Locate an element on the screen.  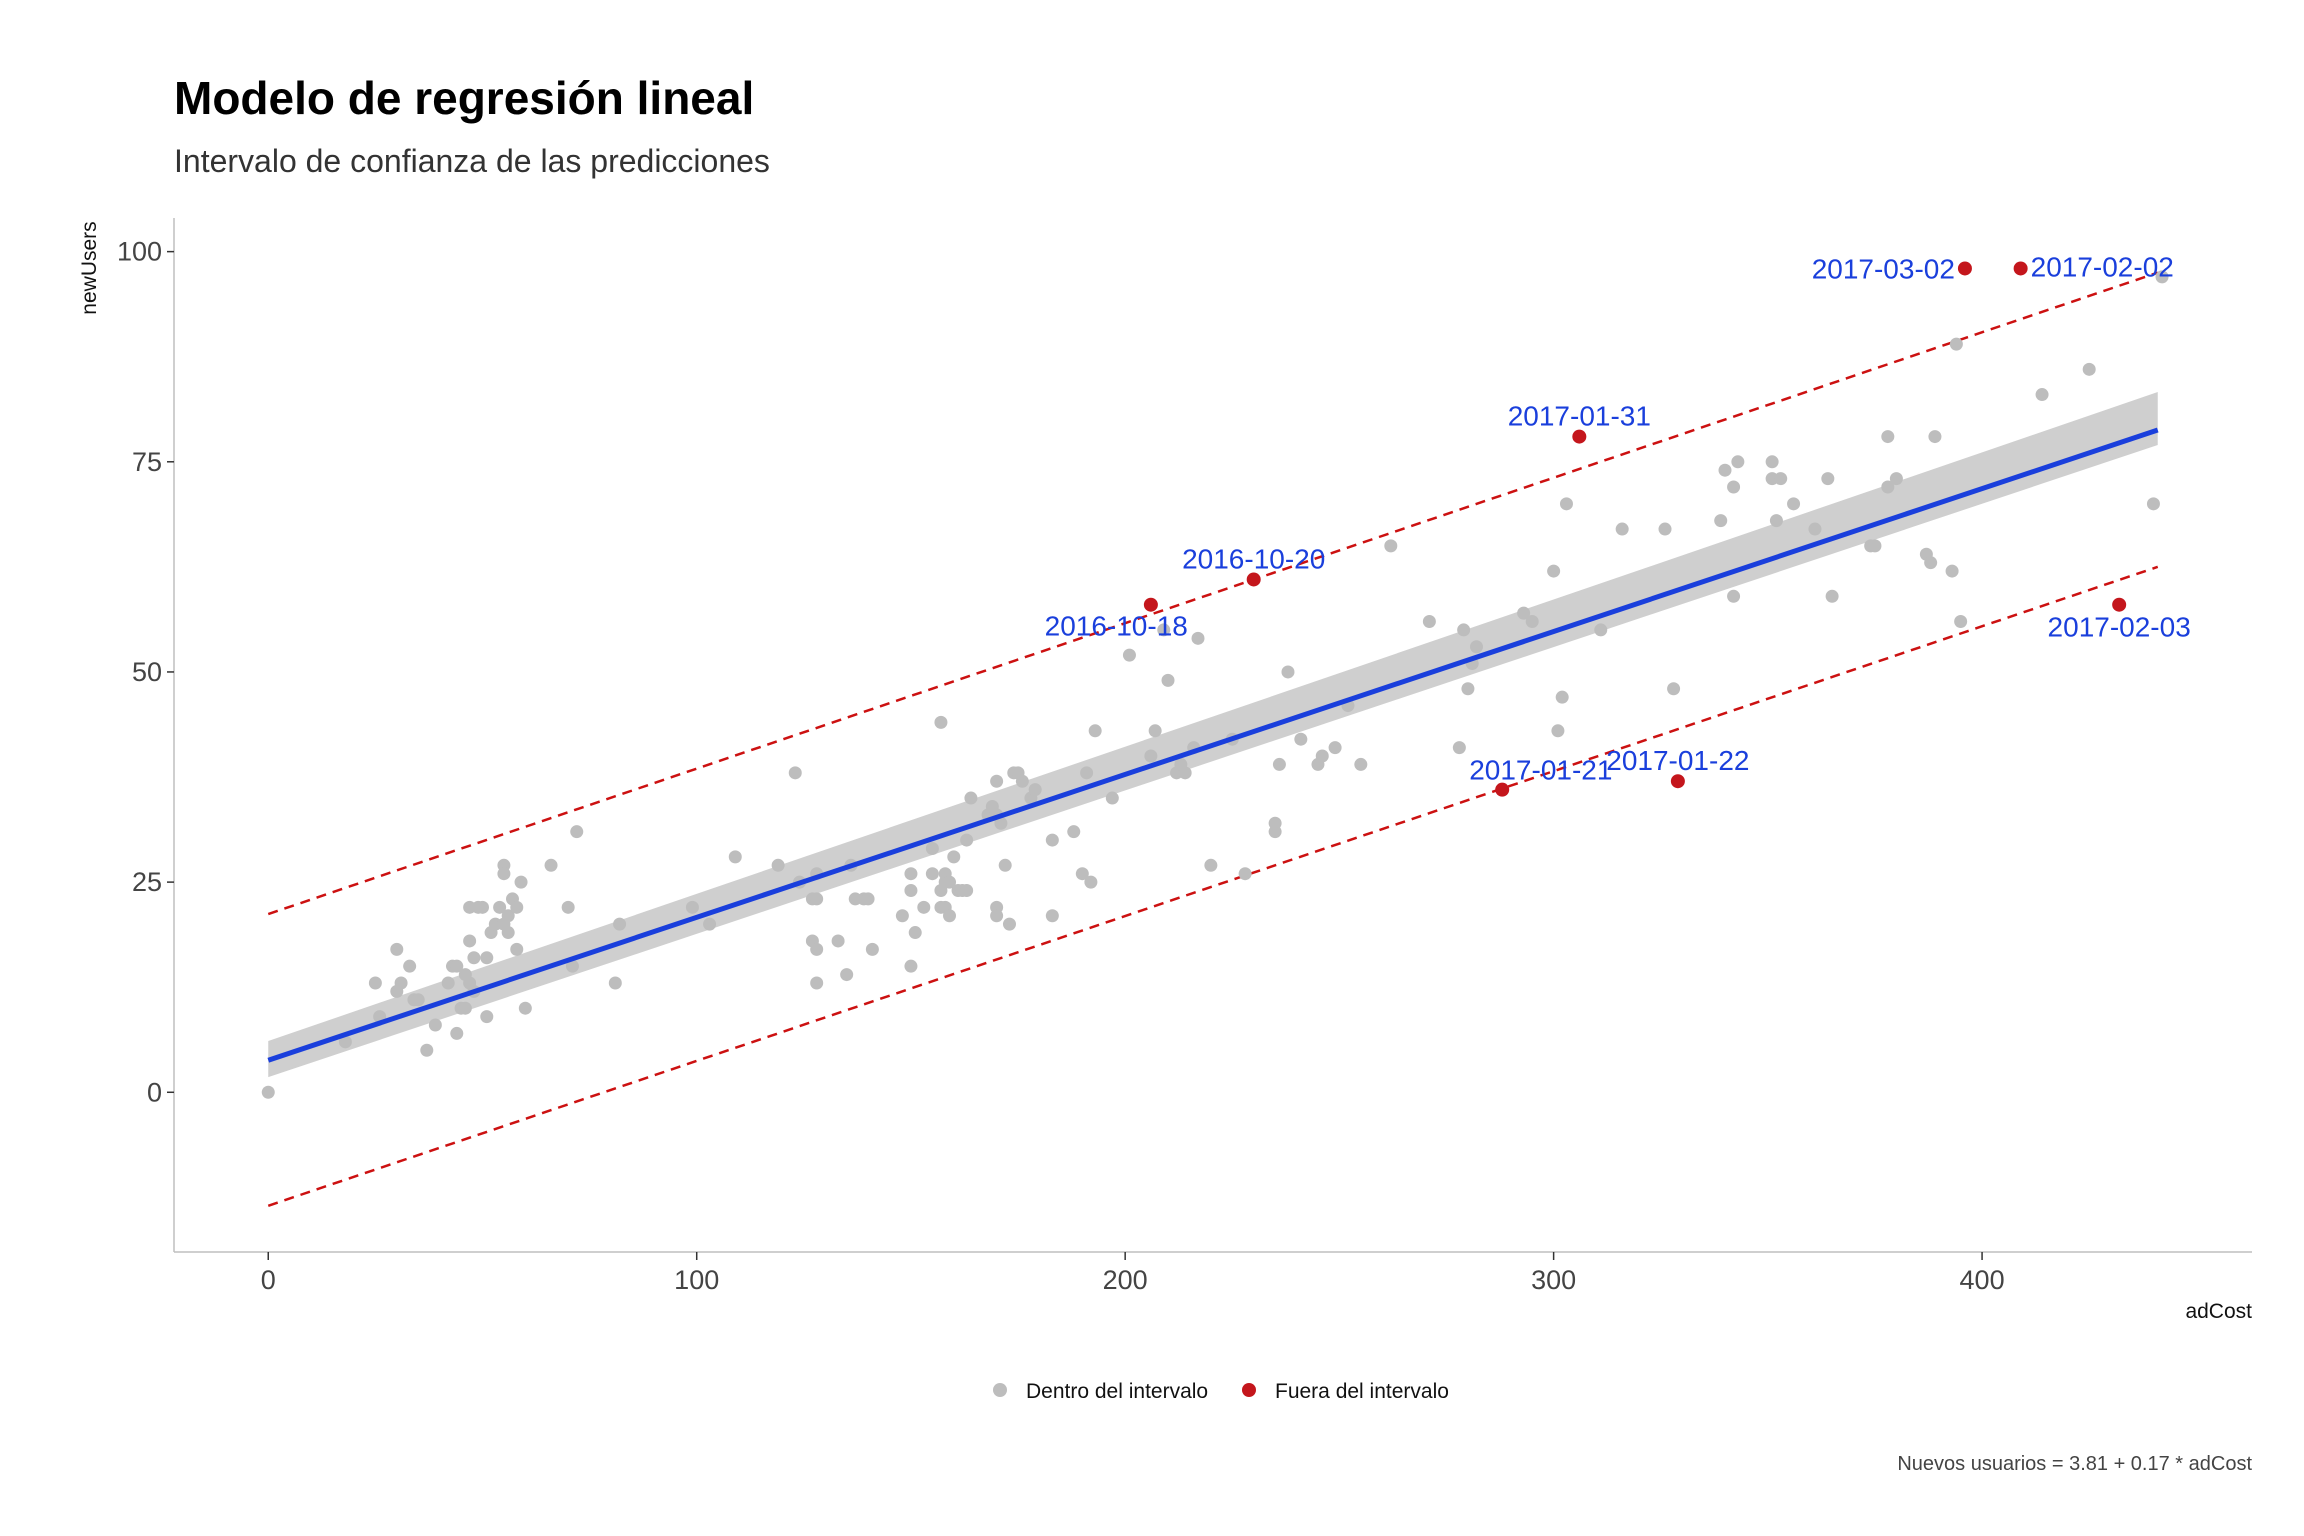
x-tick-label: 100 is located at coordinates (696, 1280).